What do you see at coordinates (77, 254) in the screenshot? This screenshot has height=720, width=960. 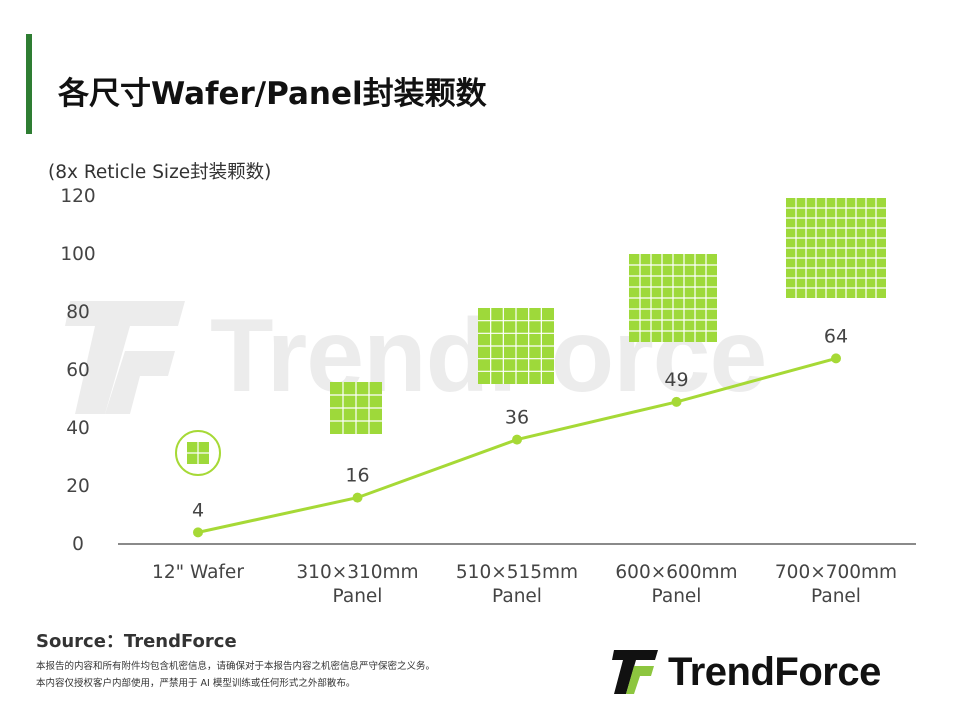 I see `y-tick-label: 100` at bounding box center [77, 254].